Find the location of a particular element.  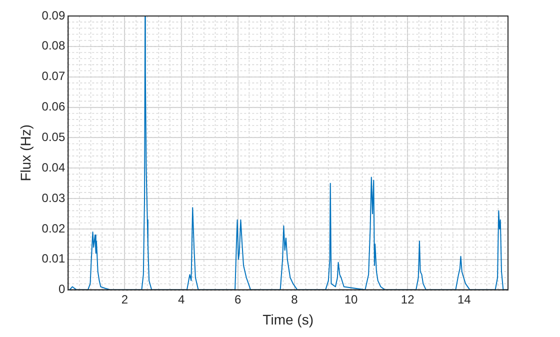

y-tick-label: 0.04 is located at coordinates (54, 167).